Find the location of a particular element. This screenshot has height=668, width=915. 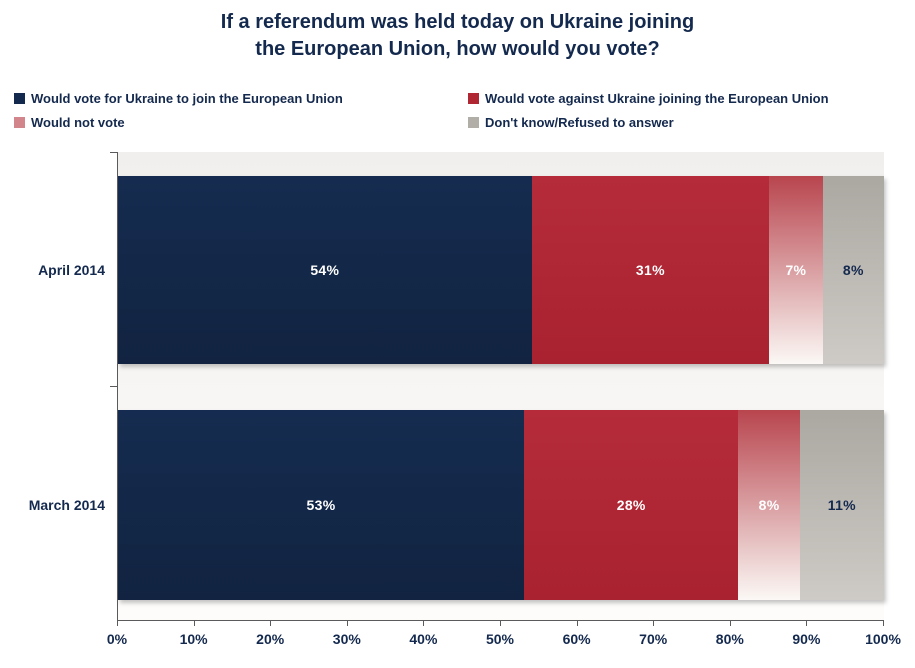

x-tick-label: 10% is located at coordinates (193, 639).